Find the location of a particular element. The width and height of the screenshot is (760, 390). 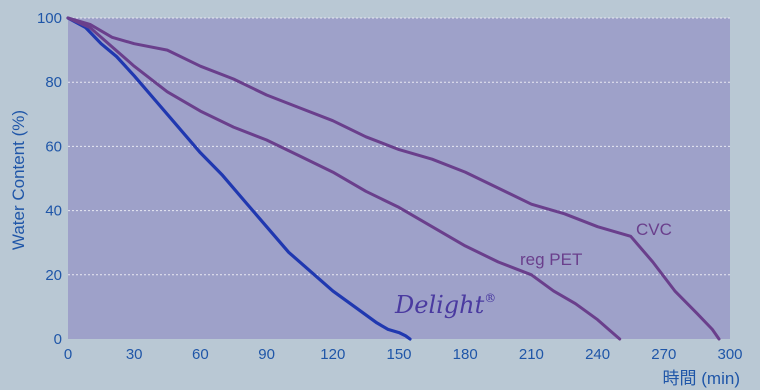

x-tick-label: 270 is located at coordinates (663, 354).